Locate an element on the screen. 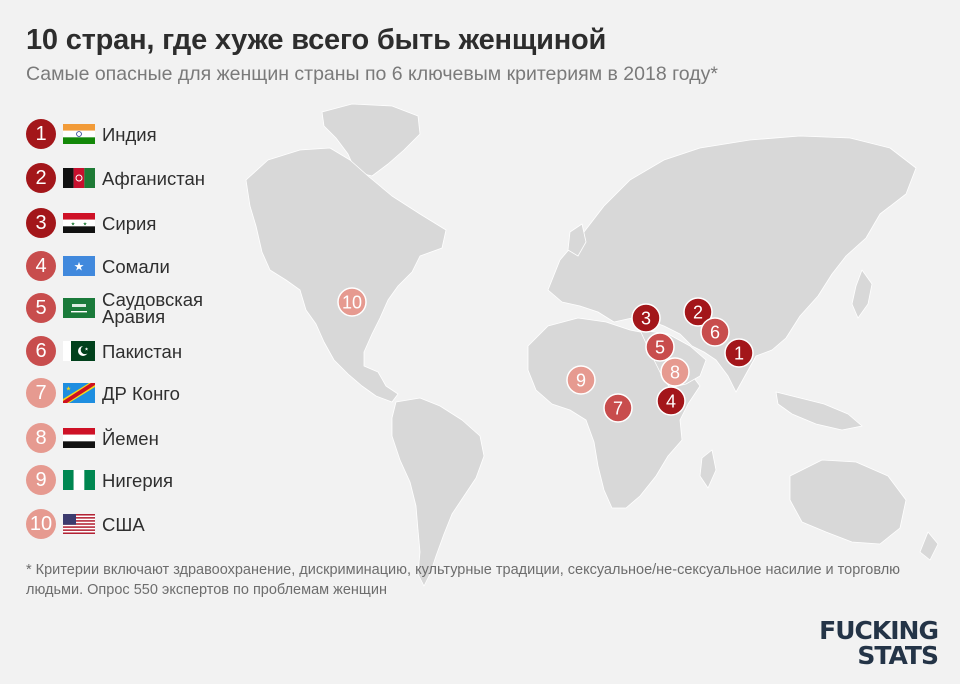 The height and width of the screenshot is (684, 960). rank-badge: 6 is located at coordinates (41, 351).